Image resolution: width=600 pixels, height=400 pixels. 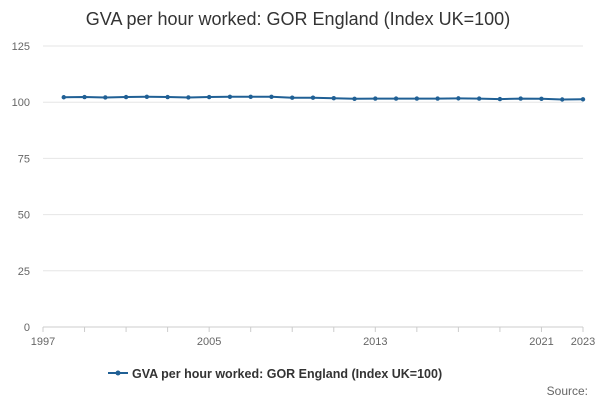 I want to click on x-tick-label: 2013, so click(x=375, y=342).